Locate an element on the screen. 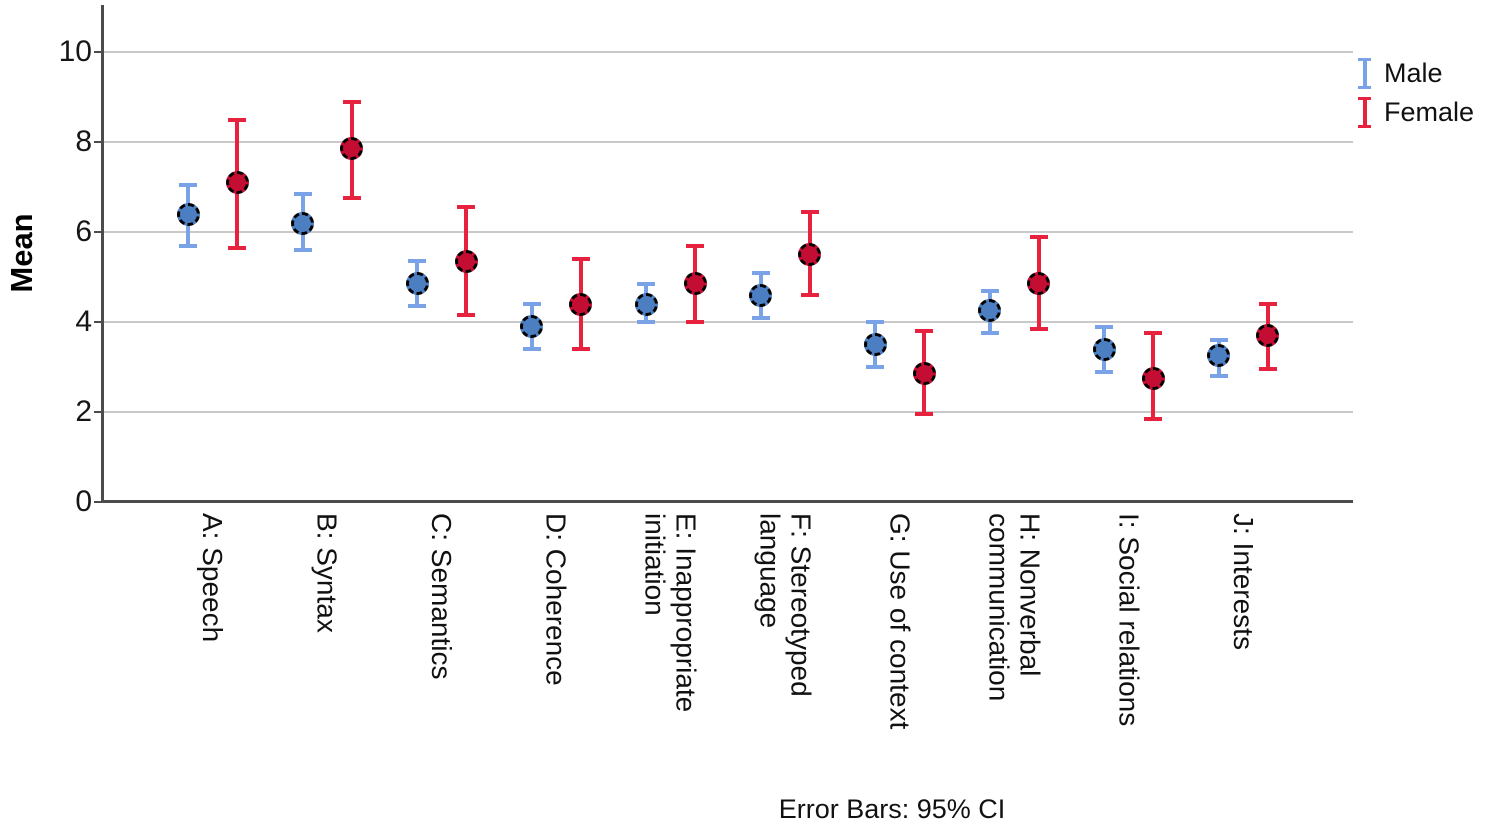  y-tick-label: 2 is located at coordinates (83, 411).